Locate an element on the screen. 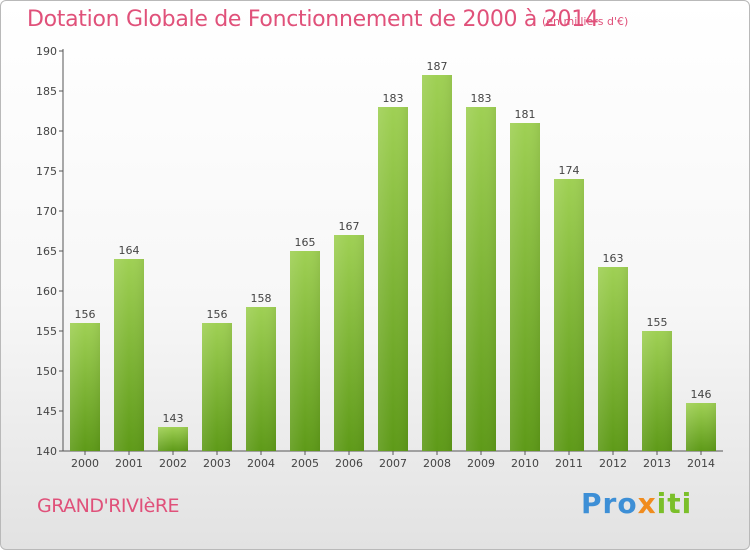 This screenshot has height=550, width=750. data-label: 165 is located at coordinates (305, 242).